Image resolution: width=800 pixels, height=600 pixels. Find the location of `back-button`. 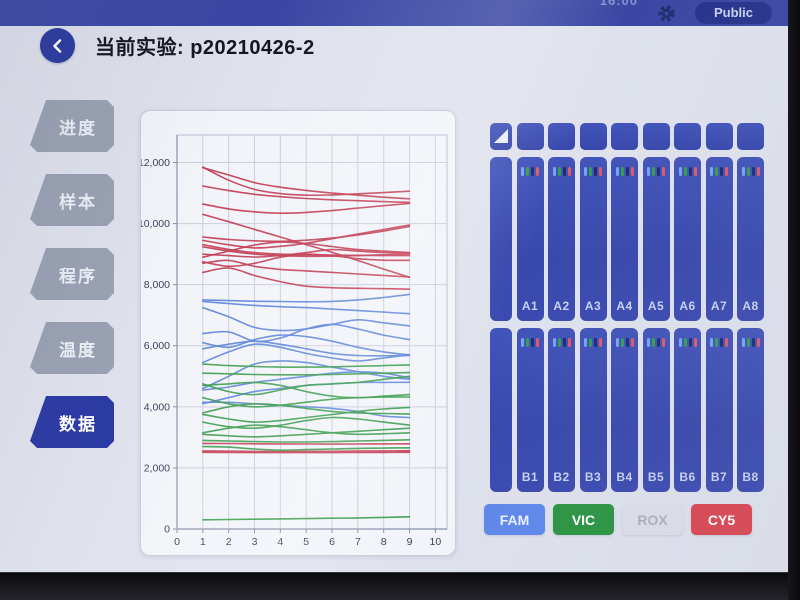

back-button is located at coordinates (57, 45).